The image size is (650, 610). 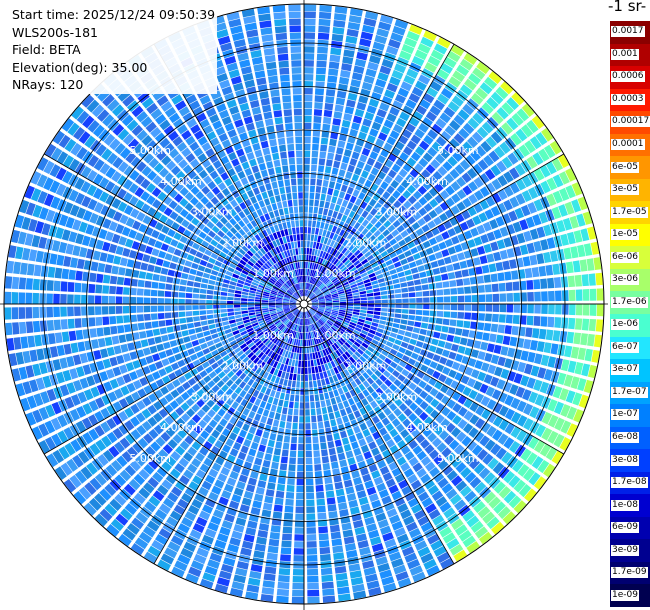 What do you see at coordinates (625, 54) in the screenshot?
I see `colorbar-label: 0.001` at bounding box center [625, 54].